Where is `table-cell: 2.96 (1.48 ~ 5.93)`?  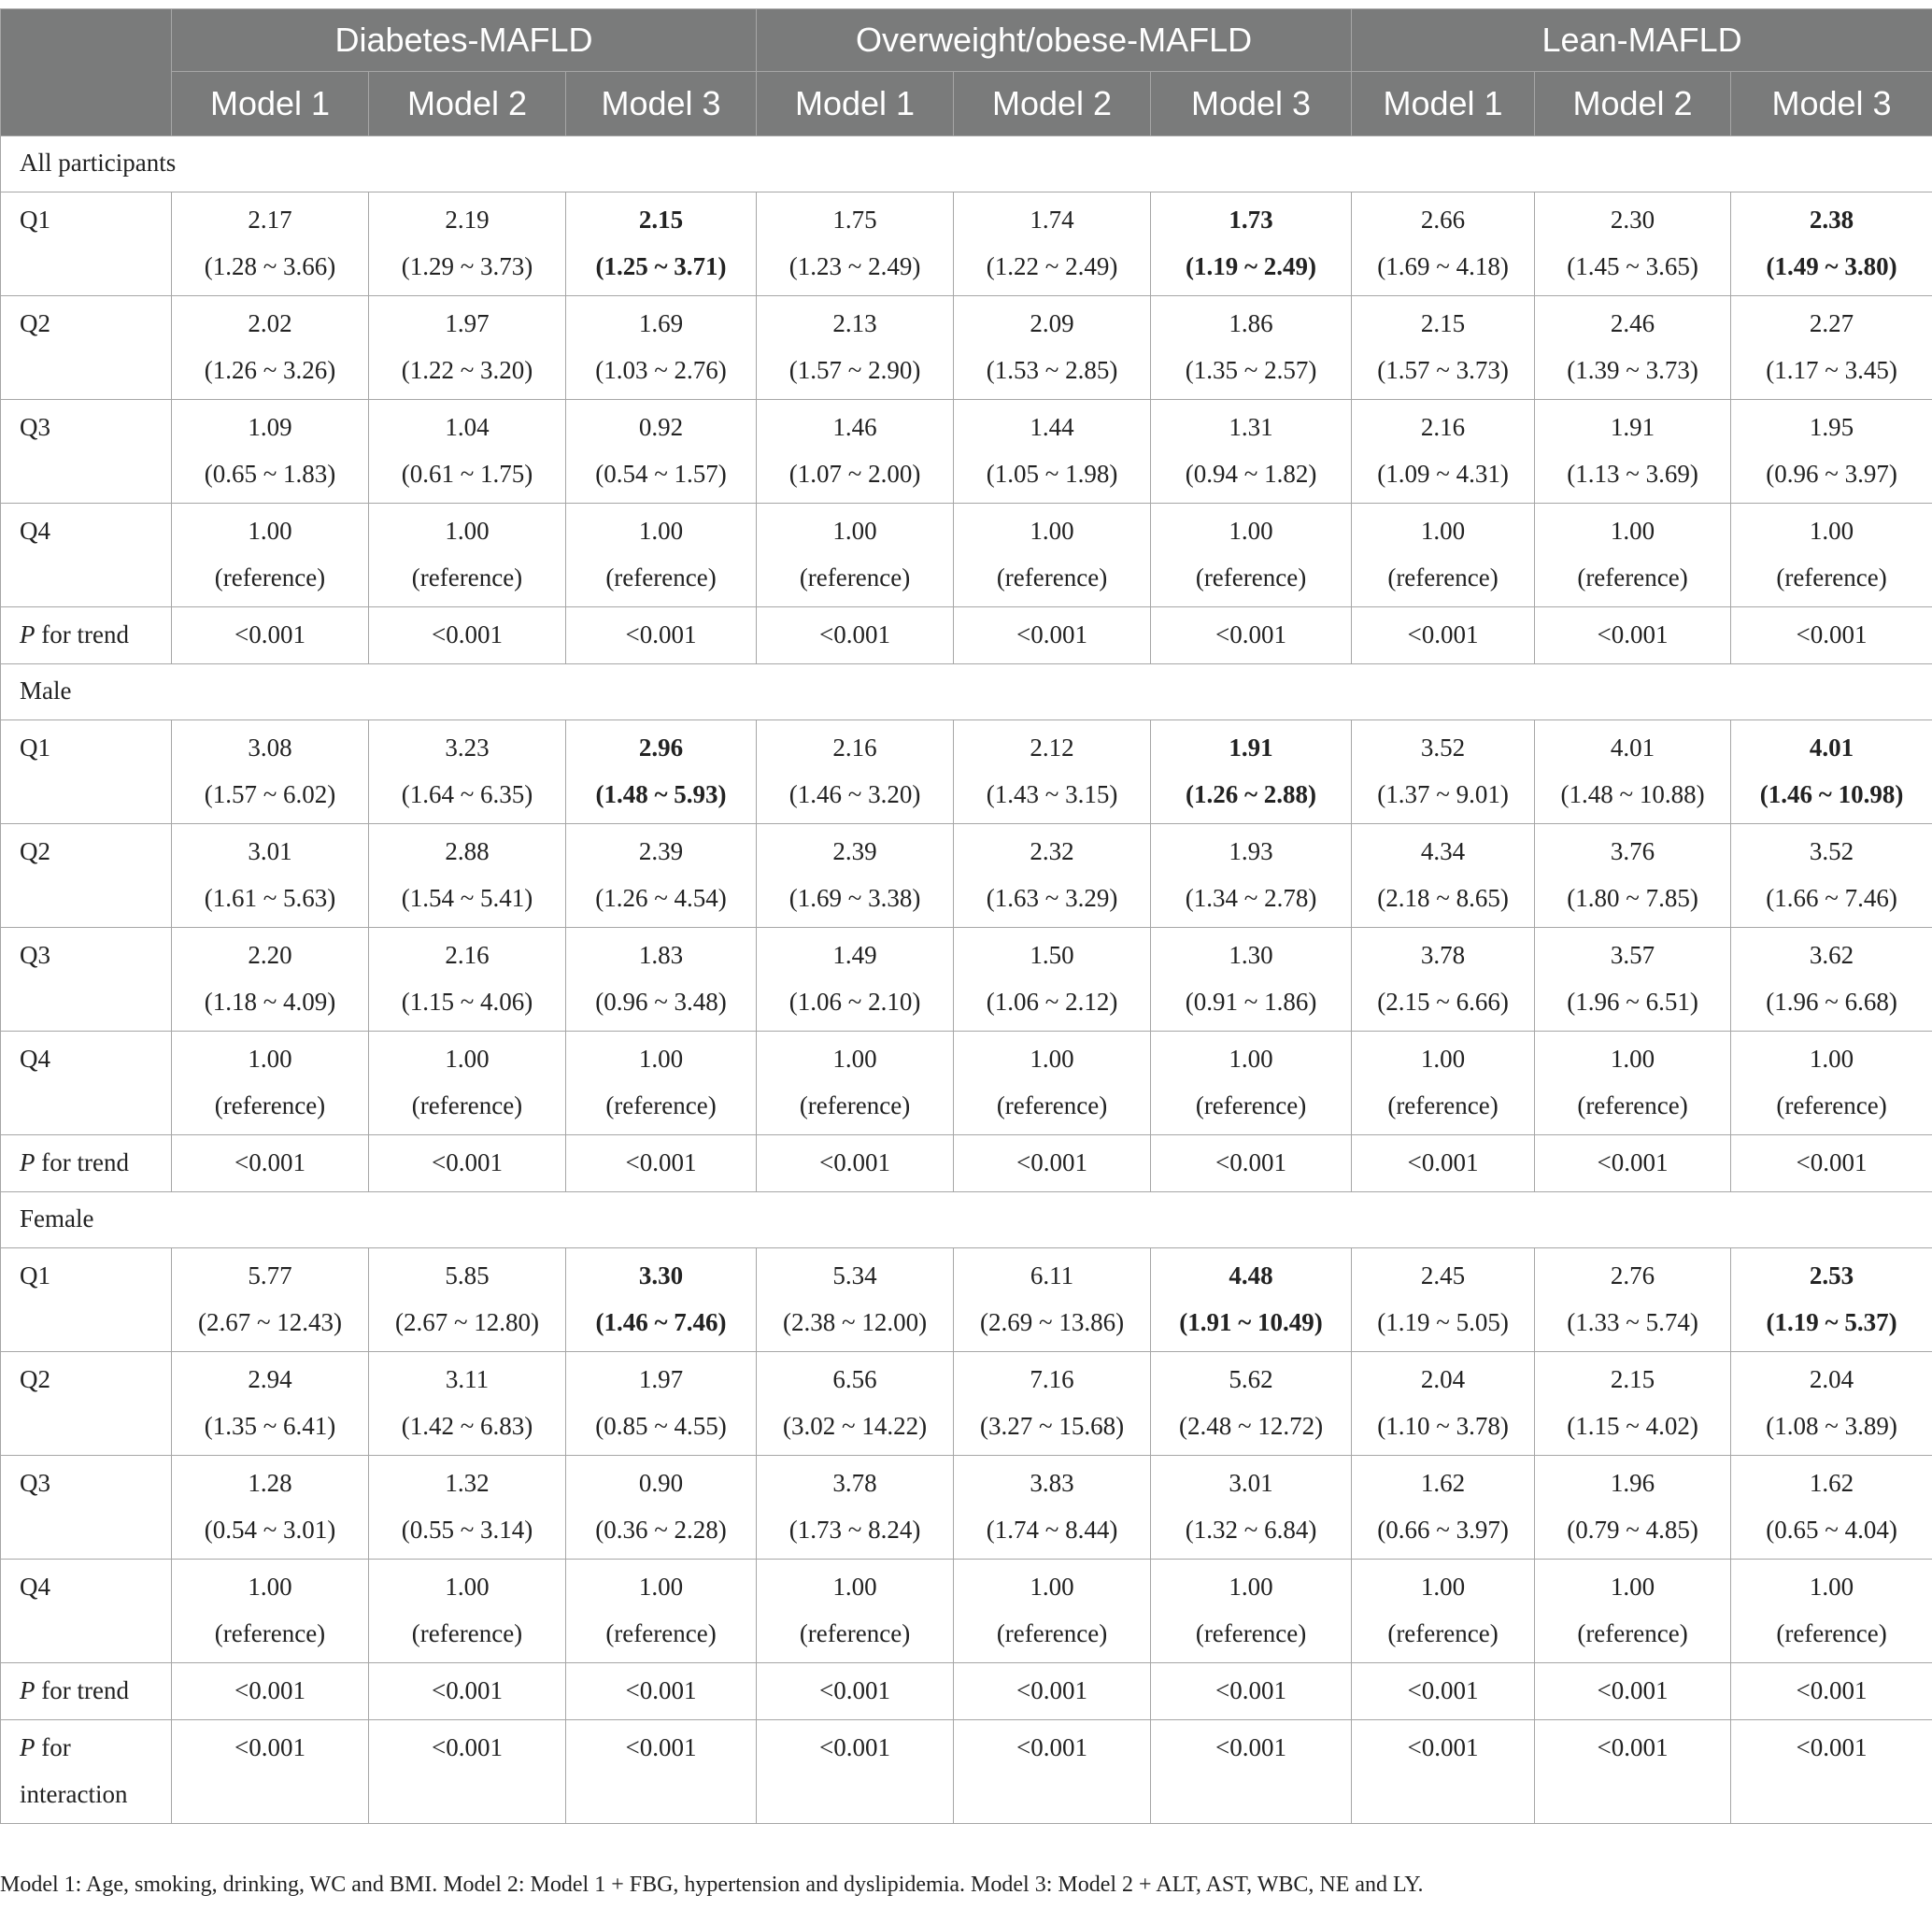 table-cell: 2.96 (1.48 ~ 5.93) is located at coordinates (661, 771).